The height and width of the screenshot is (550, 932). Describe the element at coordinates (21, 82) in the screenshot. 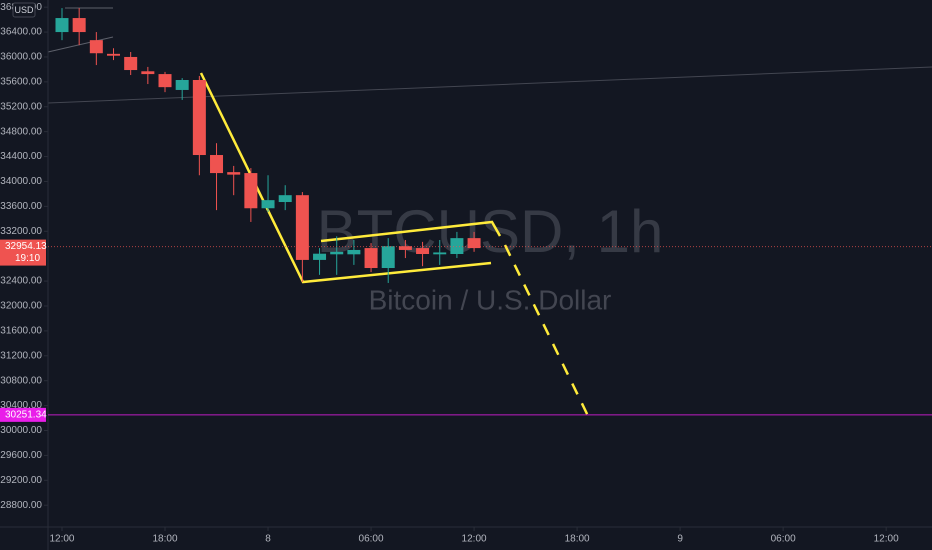

I see `y-tick-label: 35600.00` at that location.